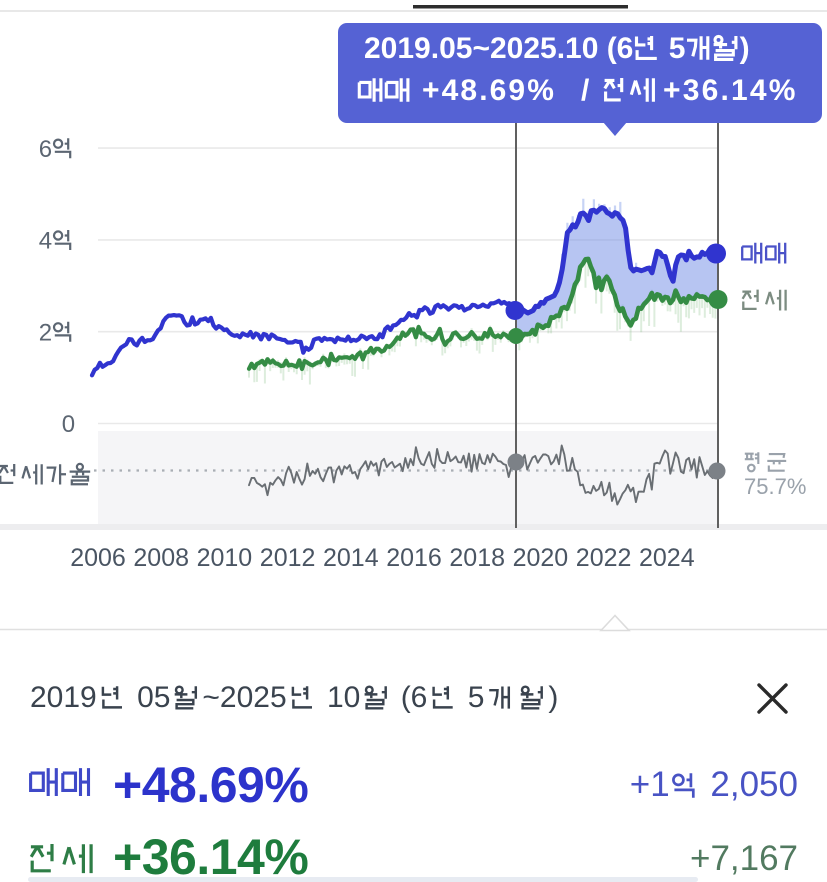  What do you see at coordinates (153, 697) in the screenshot?
I see `svg-text: 05` at bounding box center [153, 697].